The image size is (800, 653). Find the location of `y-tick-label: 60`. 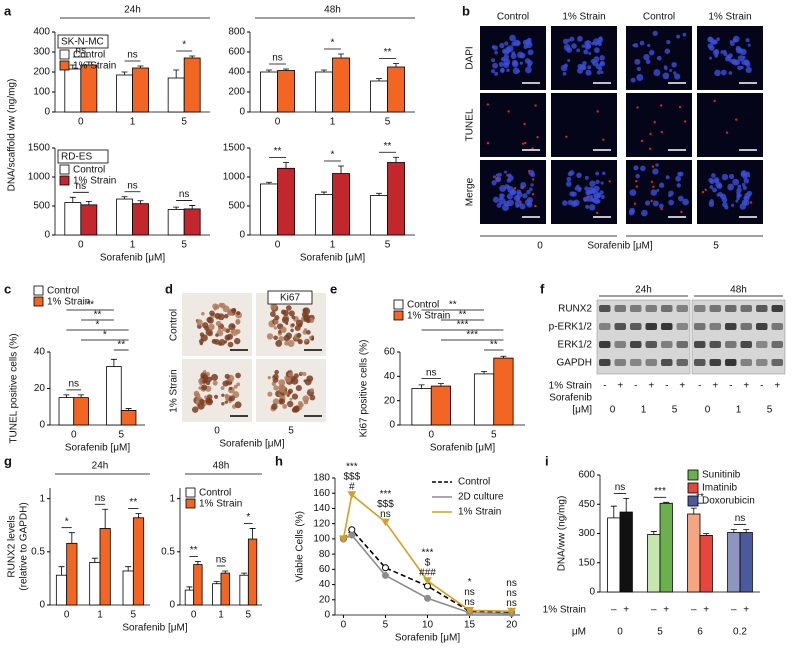

y-tick-label: 60 is located at coordinates (325, 569).